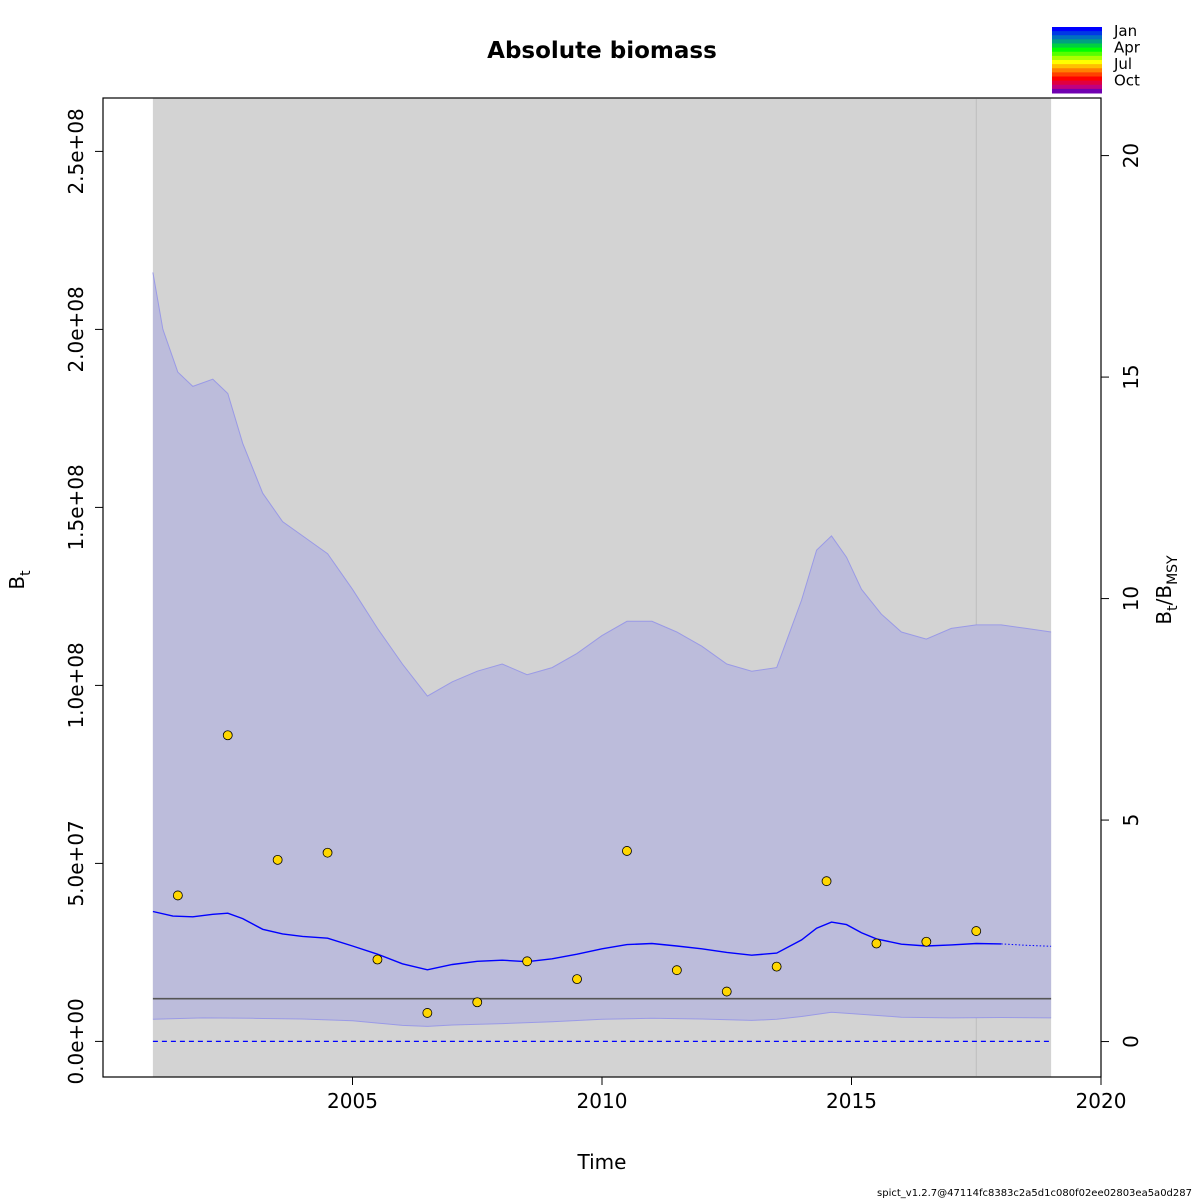 Image resolution: width=1200 pixels, height=1200 pixels. Describe the element at coordinates (602, 1162) in the screenshot. I see `x-axis-title: Time` at that location.